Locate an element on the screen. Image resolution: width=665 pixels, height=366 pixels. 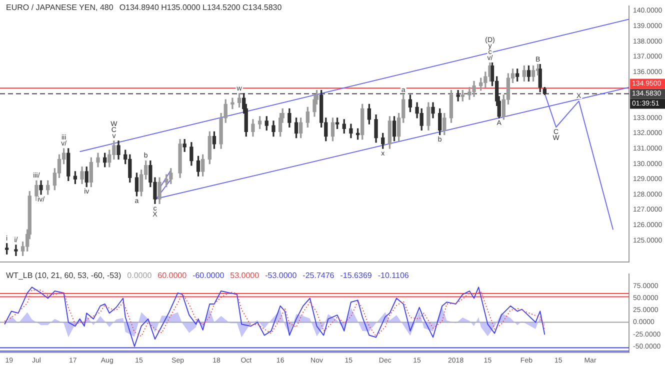
ref-line-label: 0.0000 is located at coordinates (139, 275).